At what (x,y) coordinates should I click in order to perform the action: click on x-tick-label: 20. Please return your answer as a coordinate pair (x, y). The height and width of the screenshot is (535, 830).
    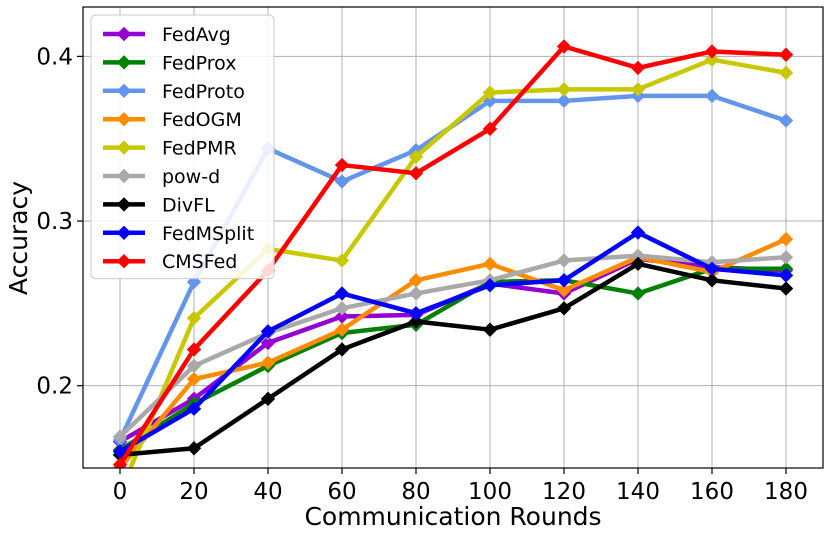
    Looking at the image, I should click on (193, 492).